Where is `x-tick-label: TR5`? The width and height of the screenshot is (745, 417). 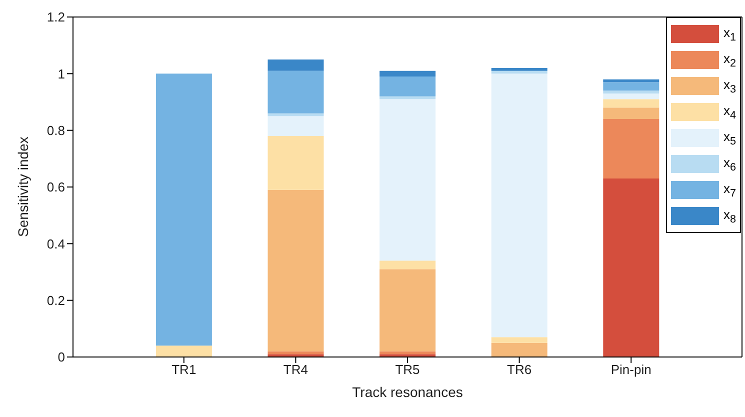 x-tick-label: TR5 is located at coordinates (407, 370).